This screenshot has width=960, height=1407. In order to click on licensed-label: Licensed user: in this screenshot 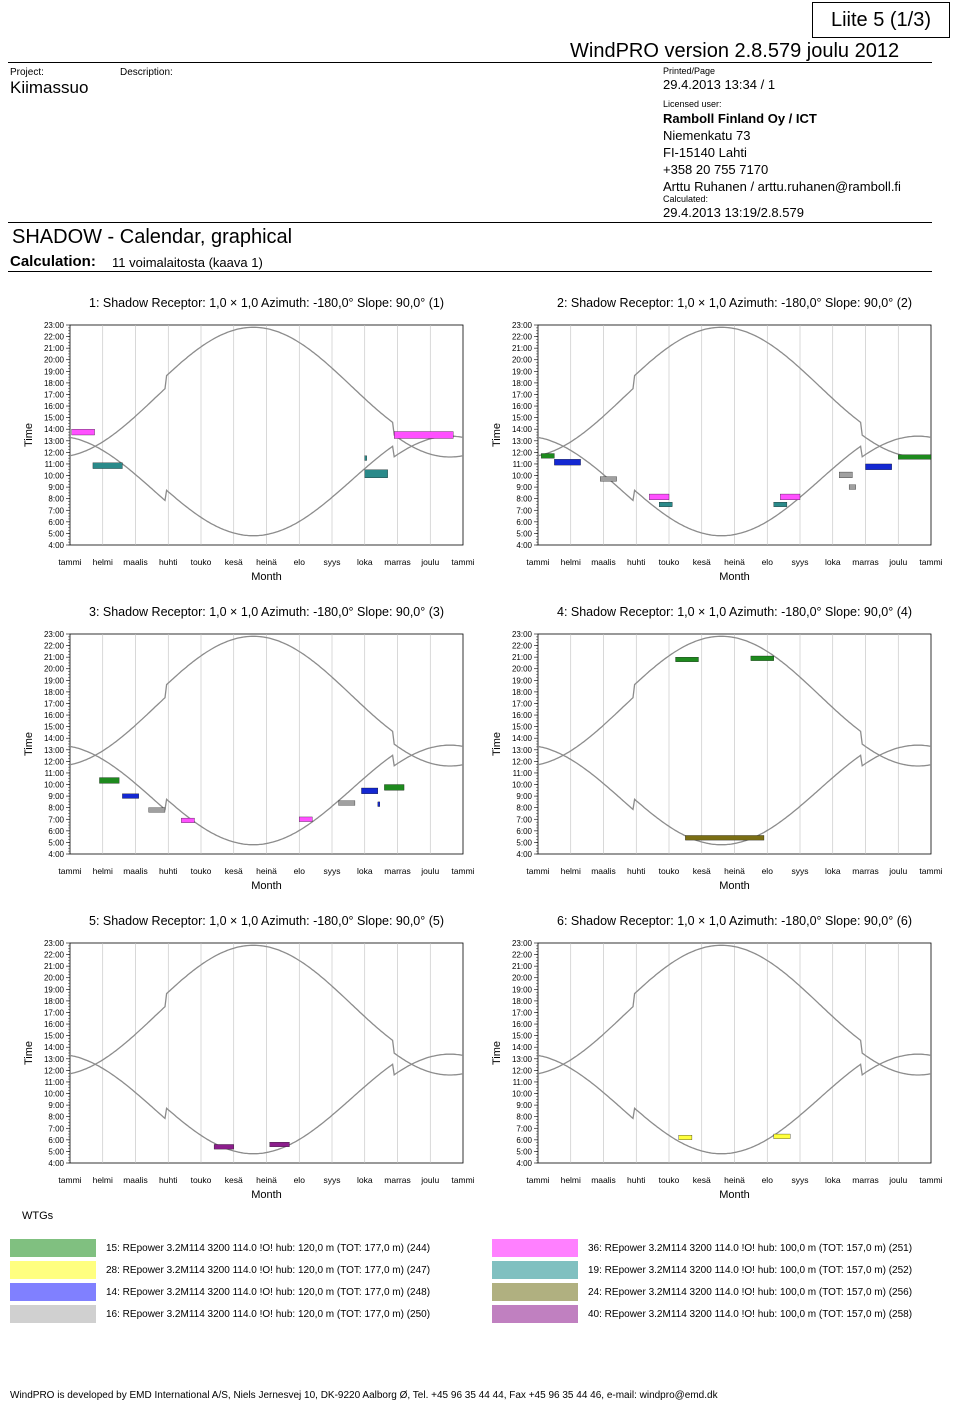, I will do `click(692, 104)`.